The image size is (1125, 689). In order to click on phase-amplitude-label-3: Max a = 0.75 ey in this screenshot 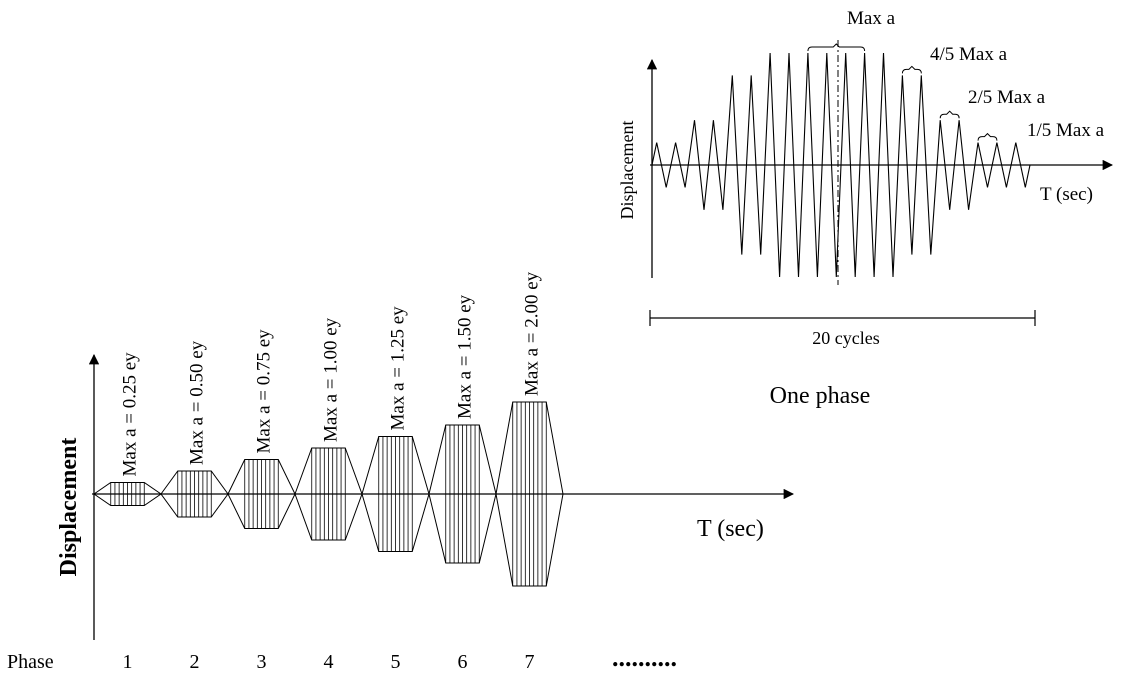, I will do `click(264, 391)`.